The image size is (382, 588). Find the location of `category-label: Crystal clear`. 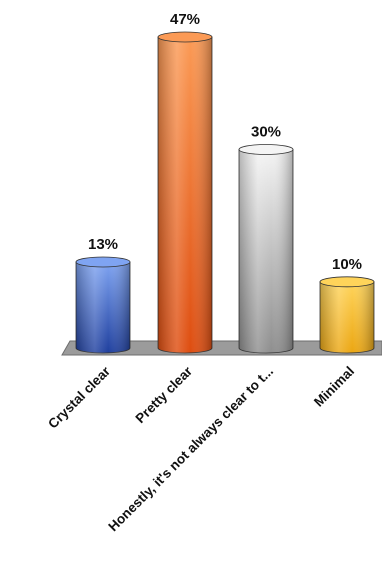

category-label: Crystal clear is located at coordinates (79, 397).